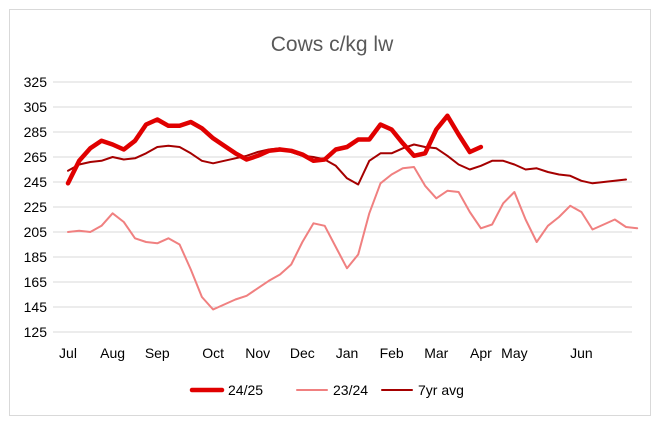  Describe the element at coordinates (436, 353) in the screenshot. I see `x-tick-label: Mar` at that location.